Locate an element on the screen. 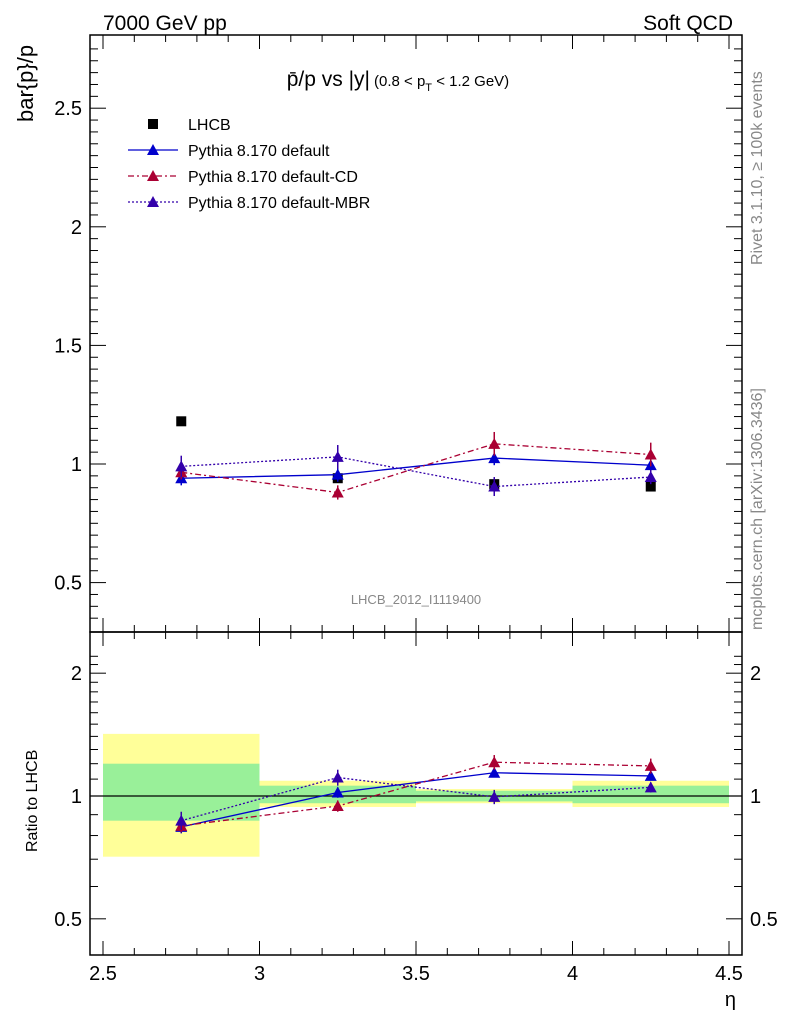  legend-label: Pythia 8.170 default is located at coordinates (259, 151).